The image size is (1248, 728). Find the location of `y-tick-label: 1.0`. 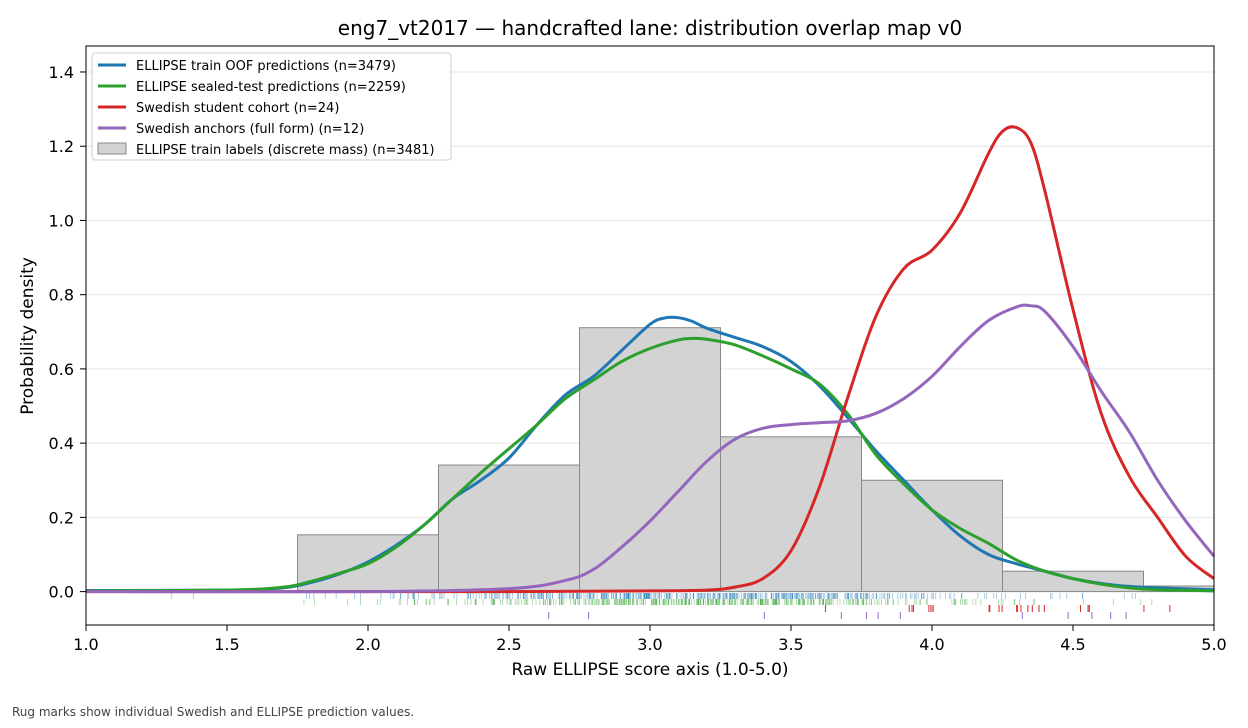

y-tick-label: 1.0 is located at coordinates (61, 220).